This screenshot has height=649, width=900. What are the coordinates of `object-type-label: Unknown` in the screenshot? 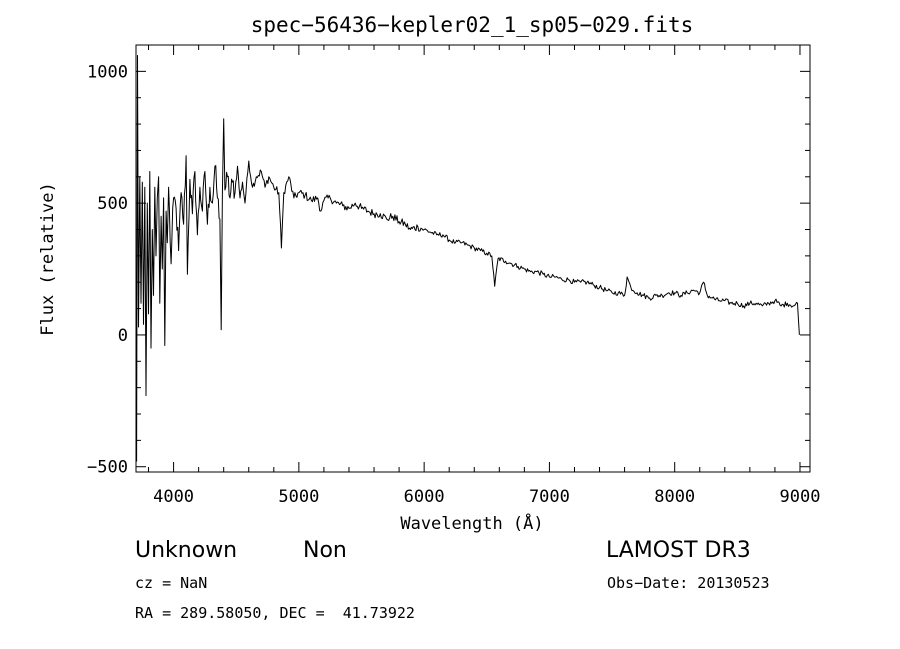 It's located at (186, 550).